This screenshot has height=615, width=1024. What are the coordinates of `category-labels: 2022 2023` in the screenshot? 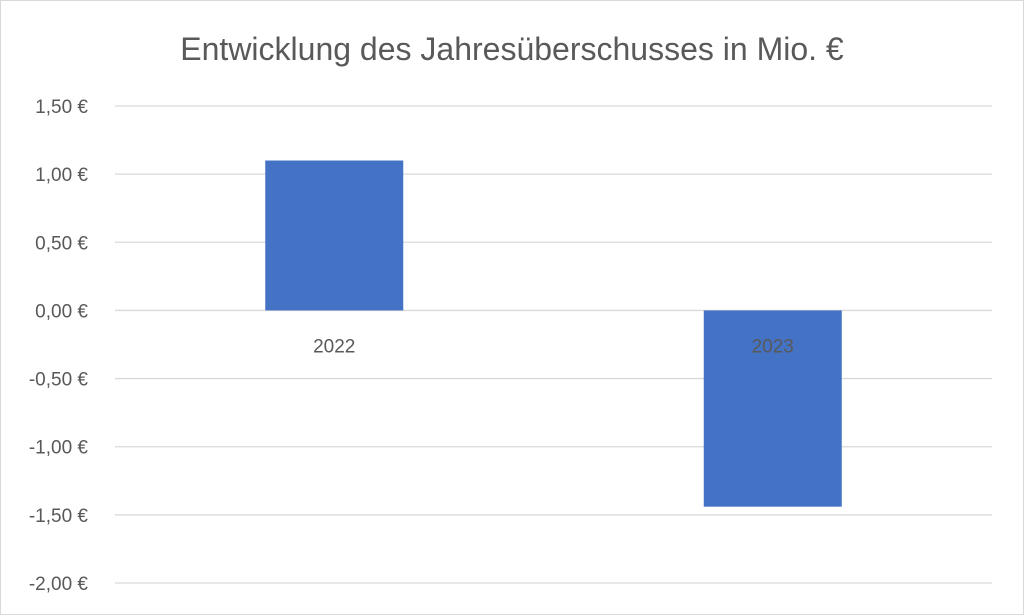 It's located at (553, 346).